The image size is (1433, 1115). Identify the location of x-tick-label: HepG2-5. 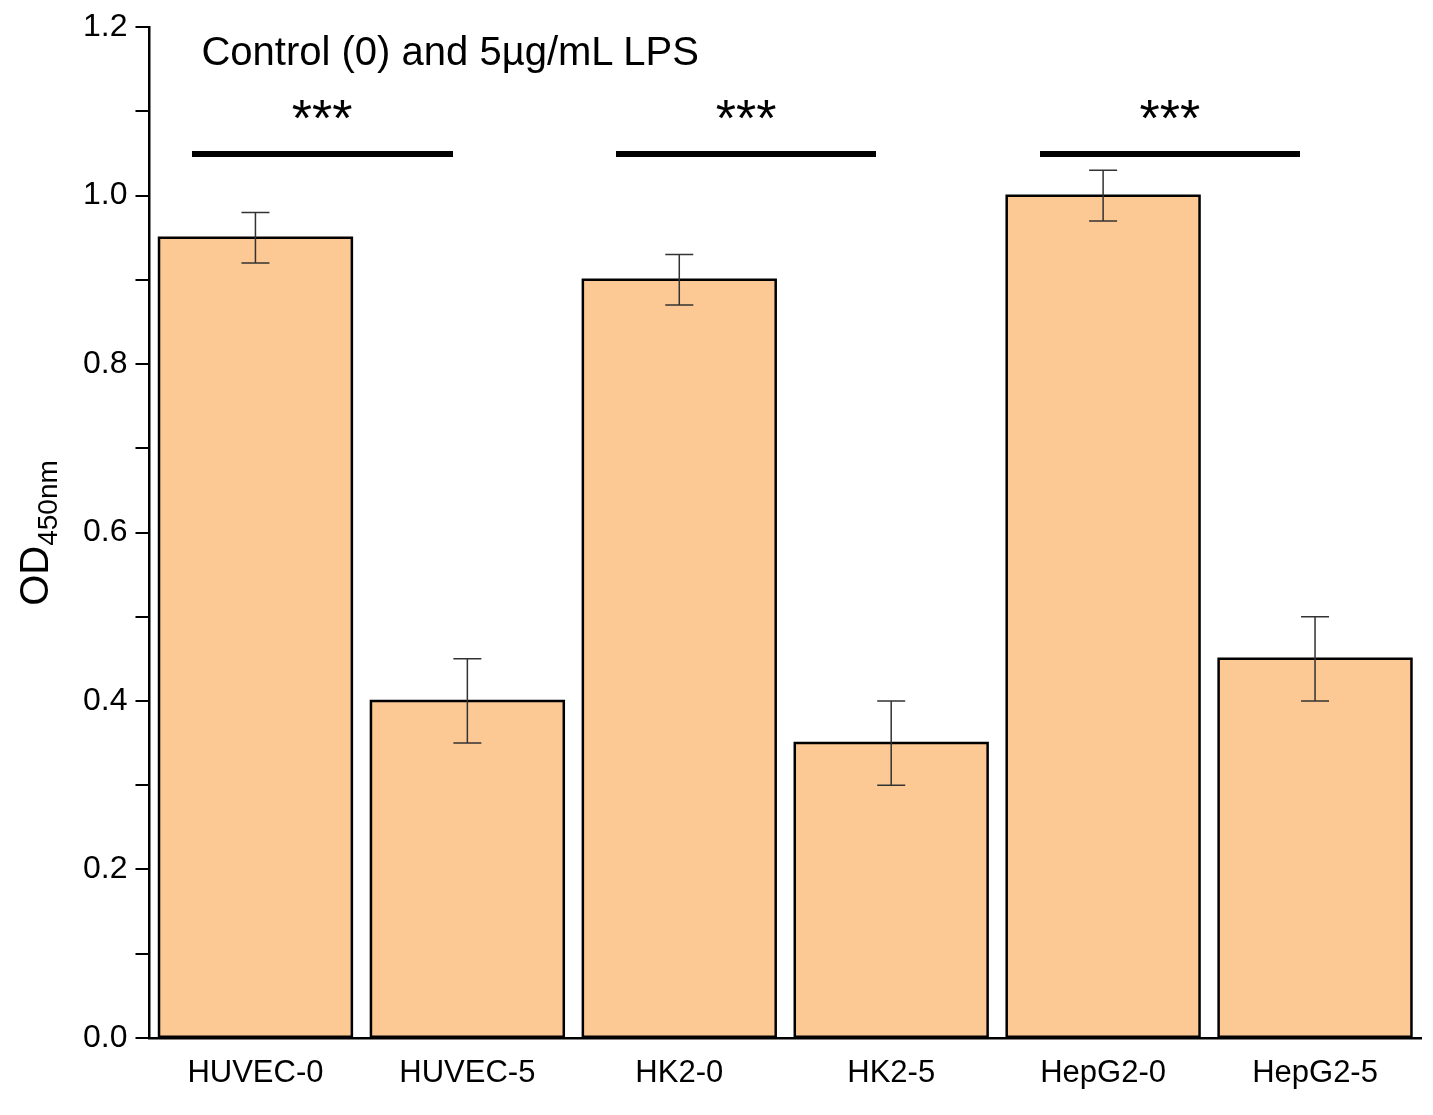
(1315, 1071).